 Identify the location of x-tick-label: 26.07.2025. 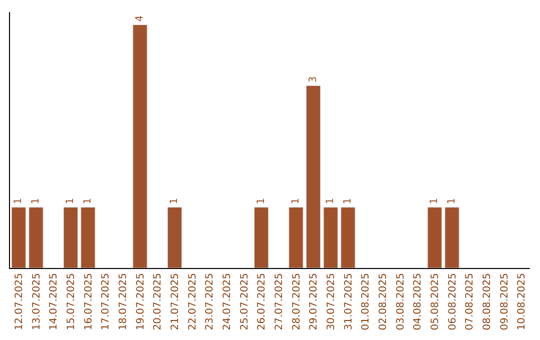
(262, 301).